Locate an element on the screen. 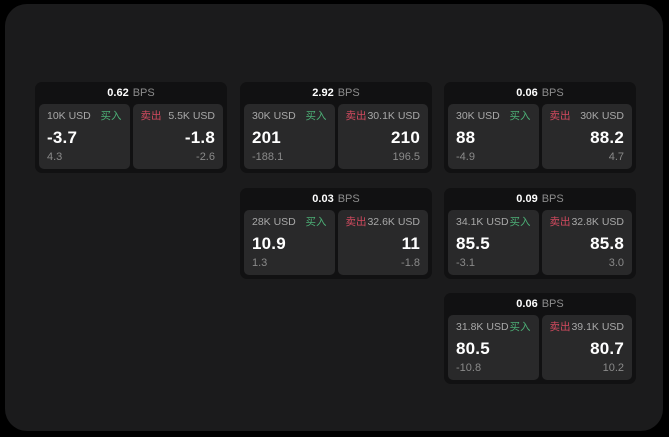 This screenshot has width=669, height=437. sell-amount: 32.6K USD is located at coordinates (393, 222).